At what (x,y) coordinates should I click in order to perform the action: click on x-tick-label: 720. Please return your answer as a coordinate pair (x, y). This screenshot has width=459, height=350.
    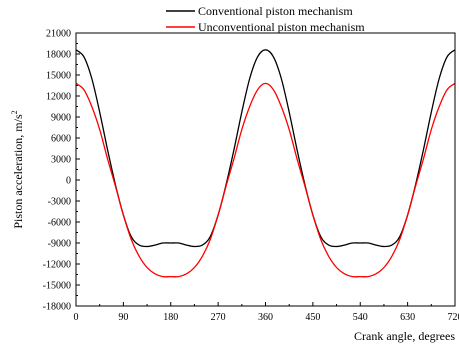
    Looking at the image, I should click on (453, 317).